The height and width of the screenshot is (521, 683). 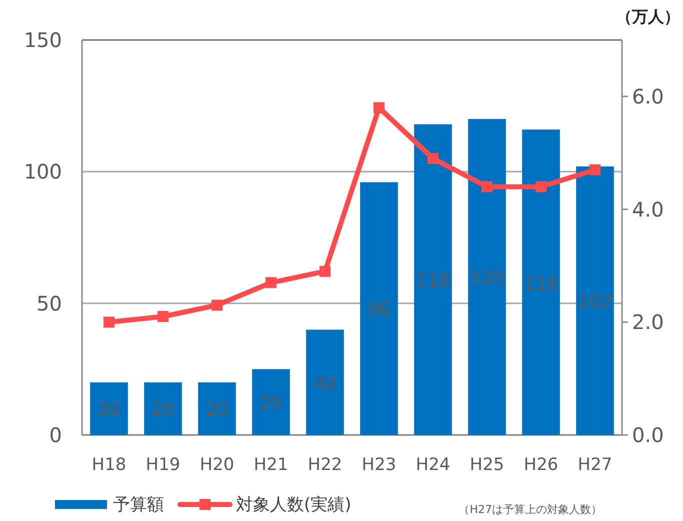 What do you see at coordinates (487, 465) in the screenshot?
I see `x-tick-label: H25` at bounding box center [487, 465].